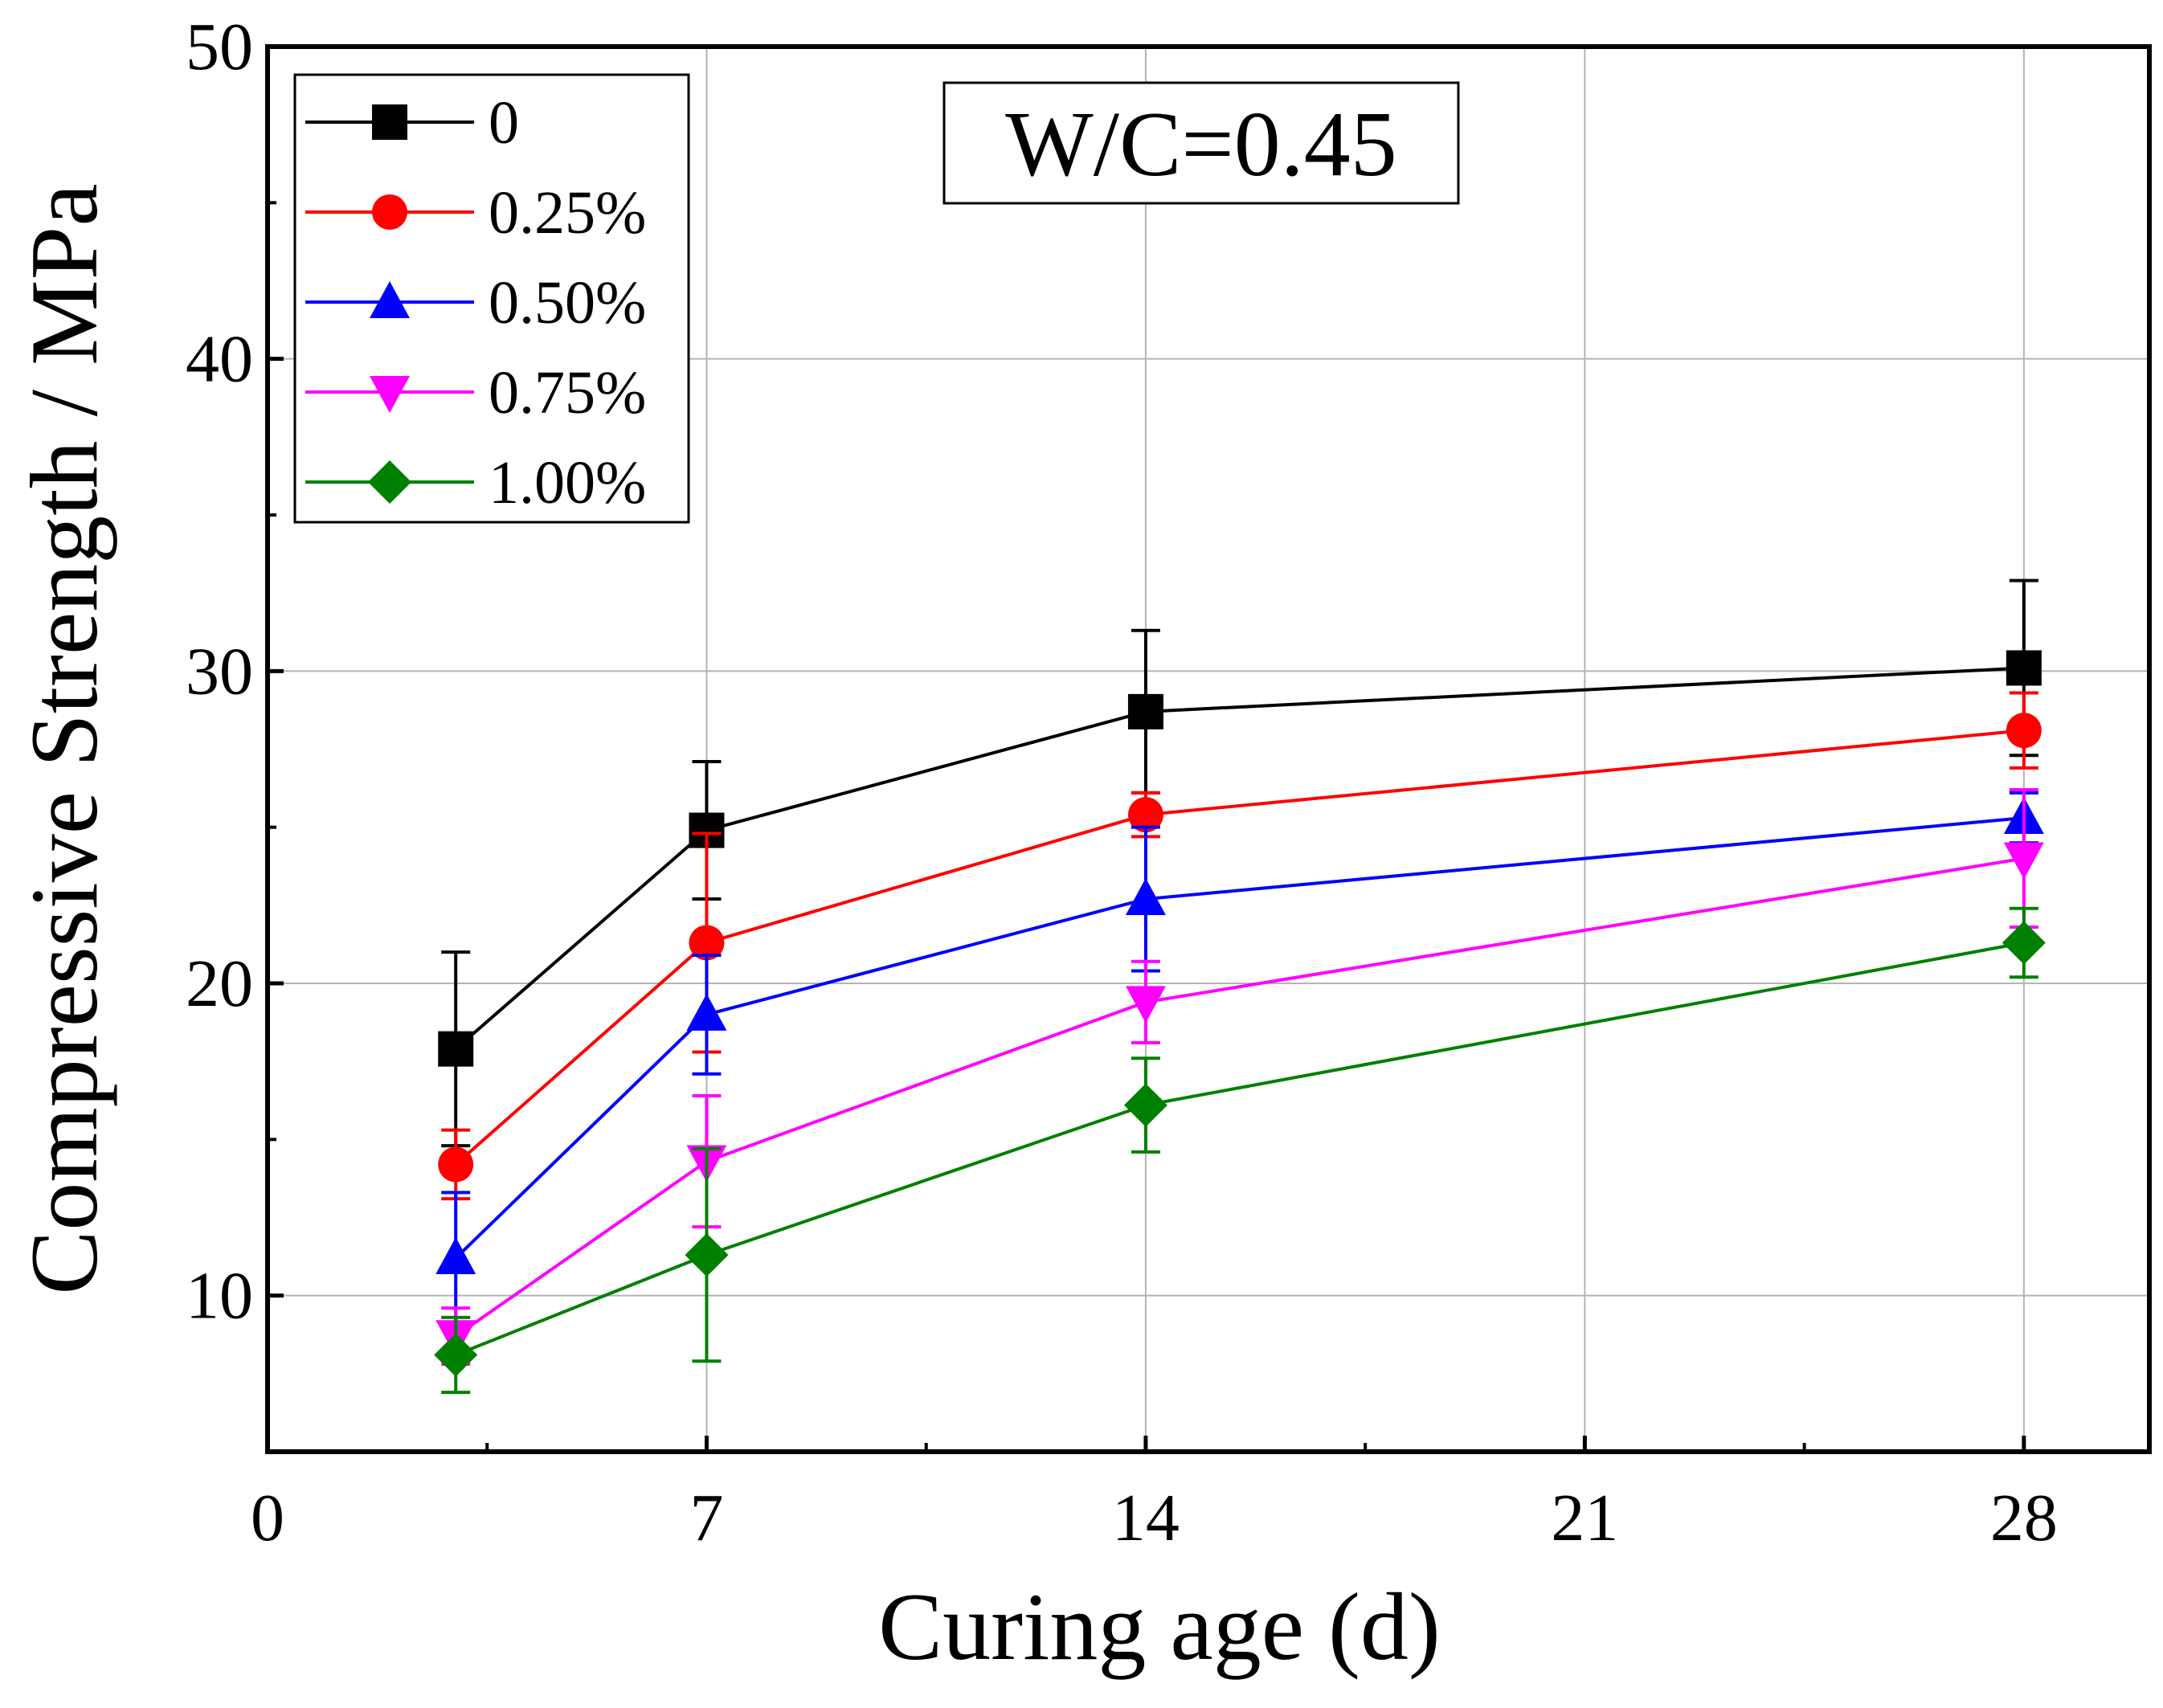 This screenshot has width=2163, height=1708. Describe the element at coordinates (219, 983) in the screenshot. I see `y-tick-label: 20` at that location.